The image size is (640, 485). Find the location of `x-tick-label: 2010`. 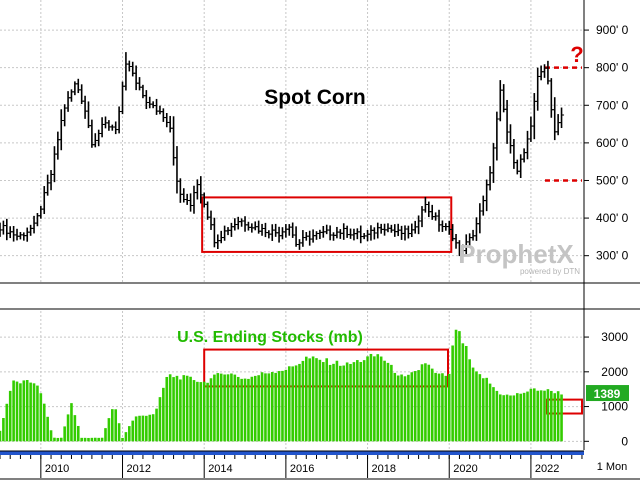

x-tick-label: 2010 is located at coordinates (57, 469).